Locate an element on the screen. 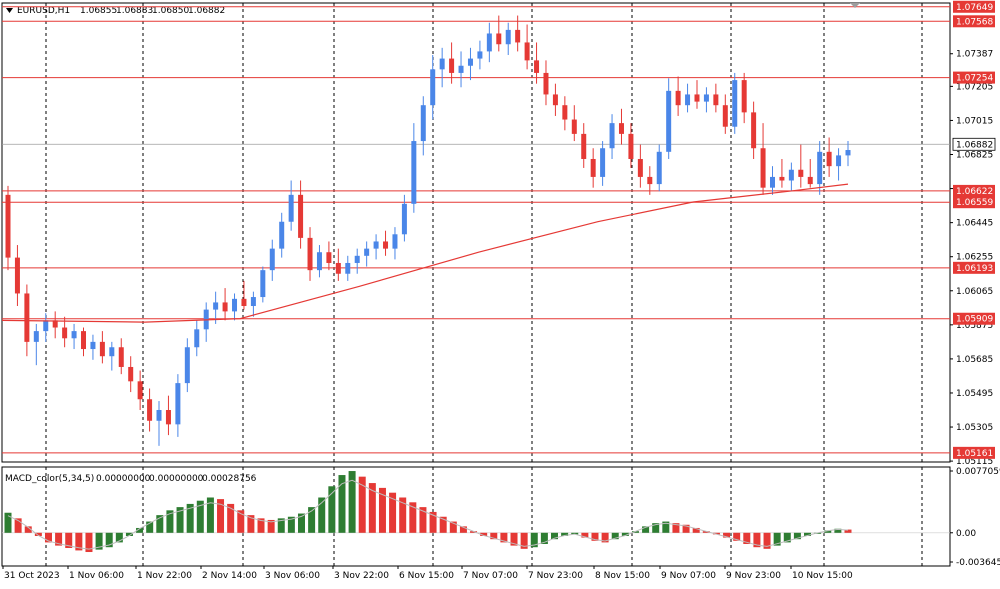 This screenshot has height=589, width=1000. macd-axis-label: 0.0077059 is located at coordinates (978, 472).